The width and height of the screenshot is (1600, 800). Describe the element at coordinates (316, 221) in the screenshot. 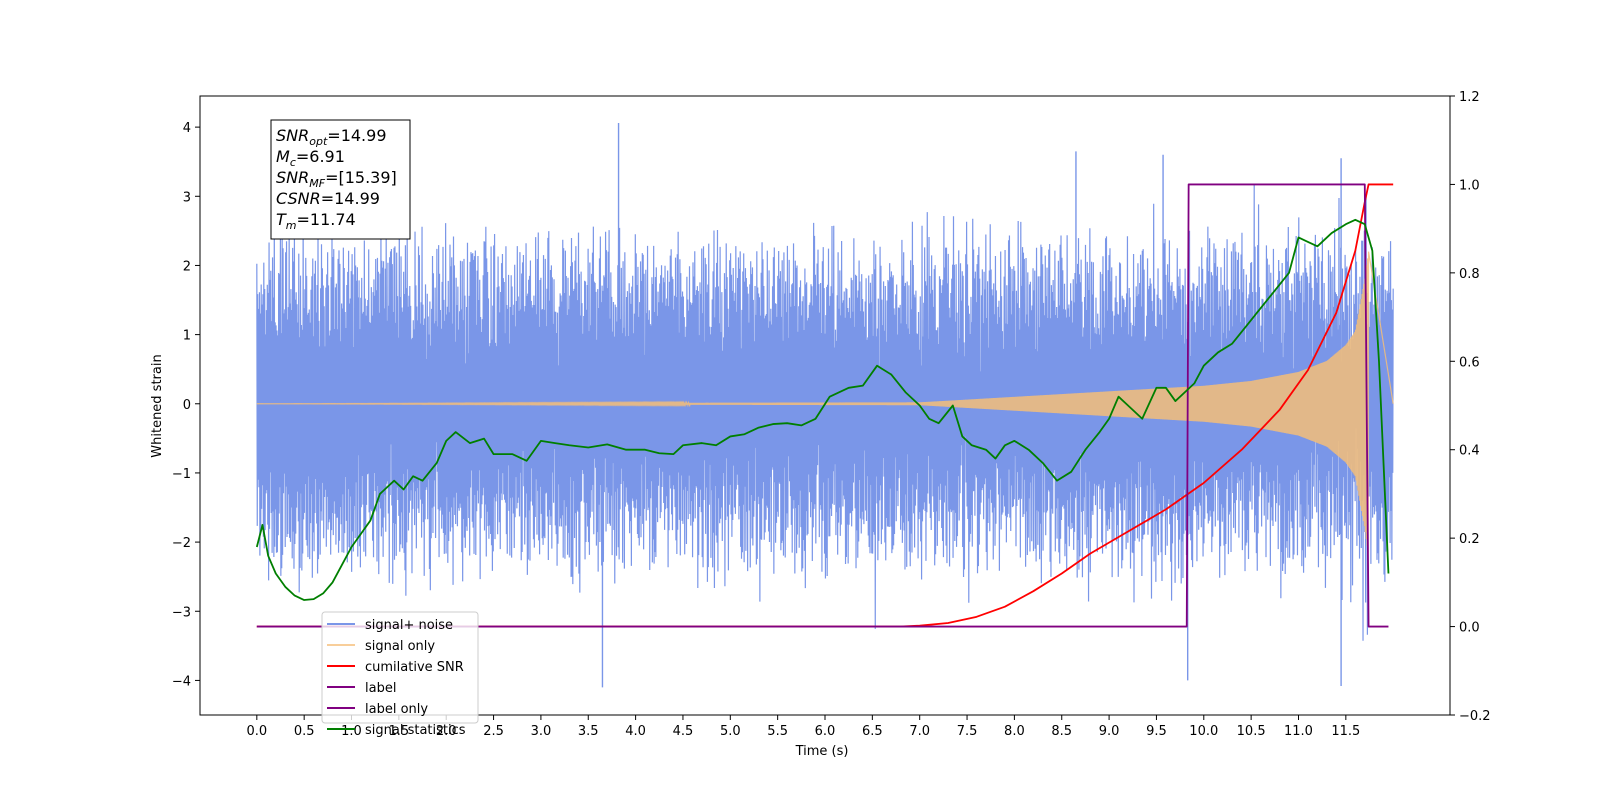

I see `annotation-line: Tm=11.74` at that location.